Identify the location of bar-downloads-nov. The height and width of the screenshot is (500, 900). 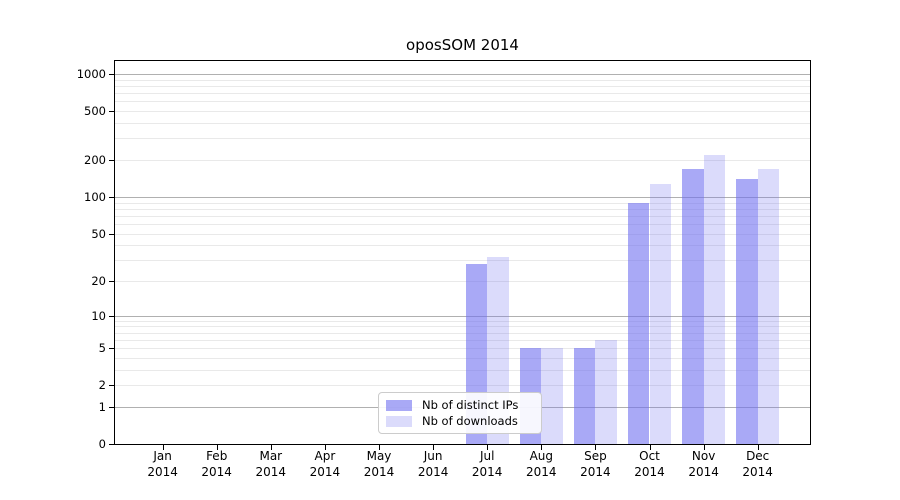
(714, 299).